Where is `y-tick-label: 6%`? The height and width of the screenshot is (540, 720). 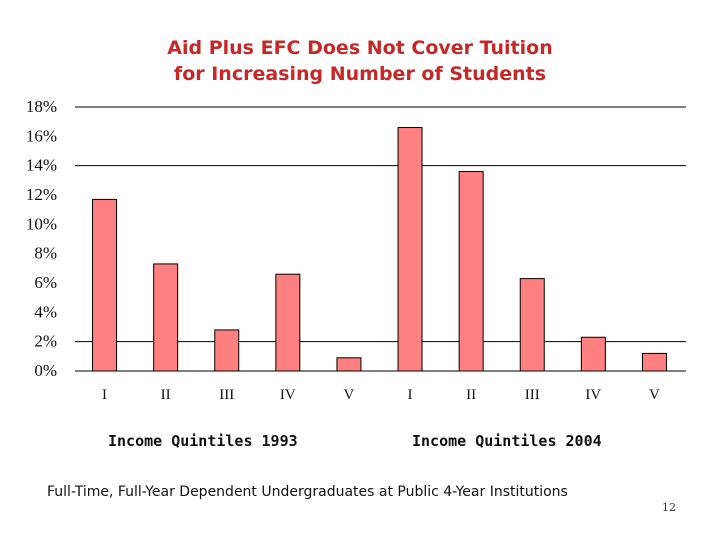 y-tick-label: 6% is located at coordinates (45, 282).